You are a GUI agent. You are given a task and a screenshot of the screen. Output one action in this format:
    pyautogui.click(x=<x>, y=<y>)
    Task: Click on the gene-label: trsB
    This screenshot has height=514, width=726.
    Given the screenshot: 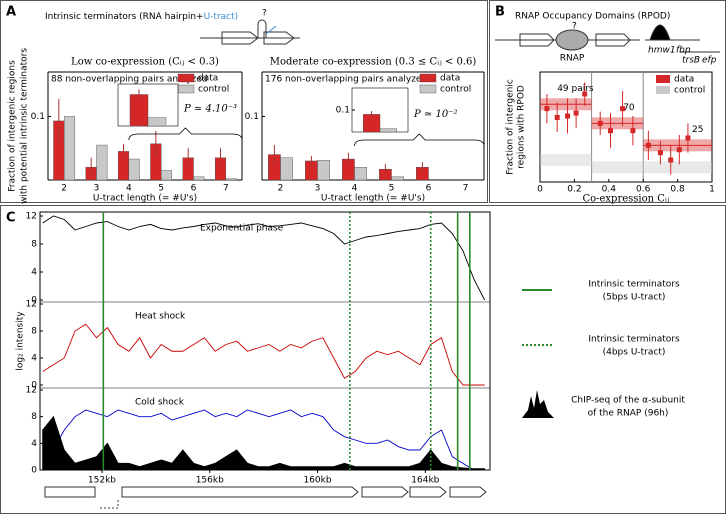 What is the action you would take?
    pyautogui.click(x=691, y=61)
    